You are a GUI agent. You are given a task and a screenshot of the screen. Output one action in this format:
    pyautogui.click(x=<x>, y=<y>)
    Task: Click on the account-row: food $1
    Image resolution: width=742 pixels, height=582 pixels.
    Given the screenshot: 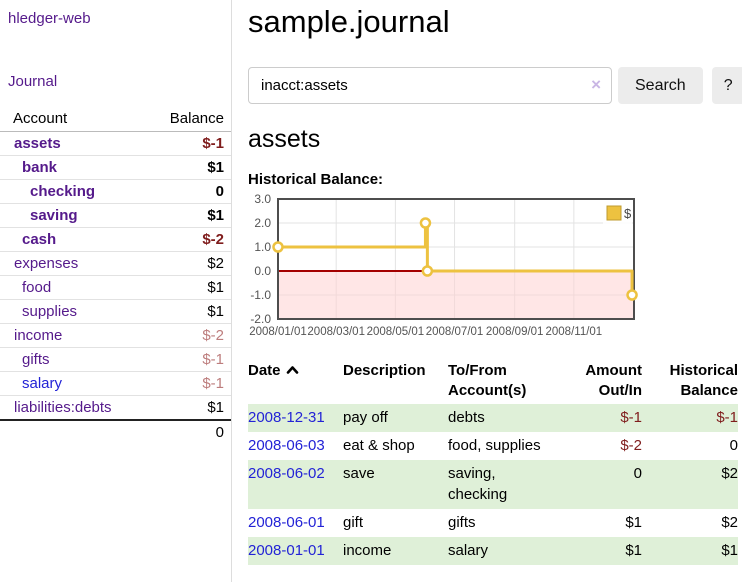 What is the action you would take?
    pyautogui.click(x=115, y=287)
    